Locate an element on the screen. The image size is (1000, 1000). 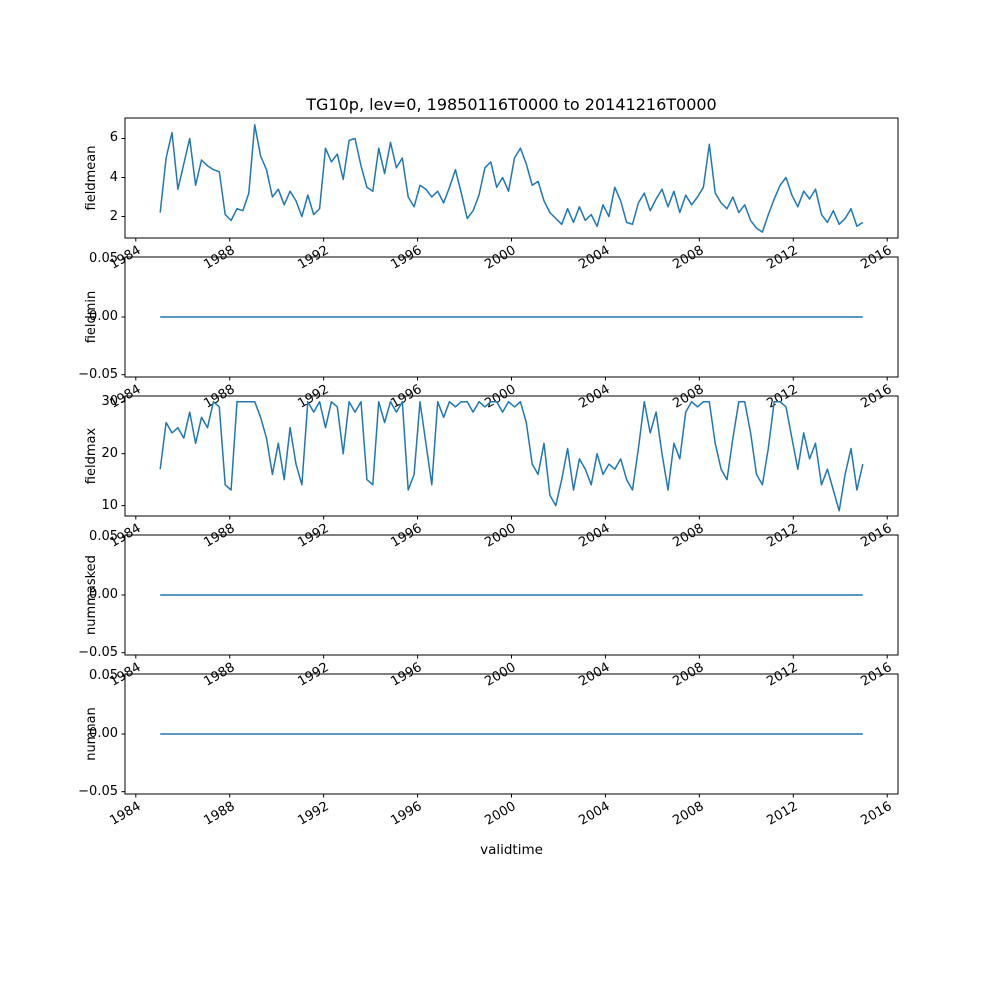
plot-area-fieldmin is located at coordinates (510, 318).